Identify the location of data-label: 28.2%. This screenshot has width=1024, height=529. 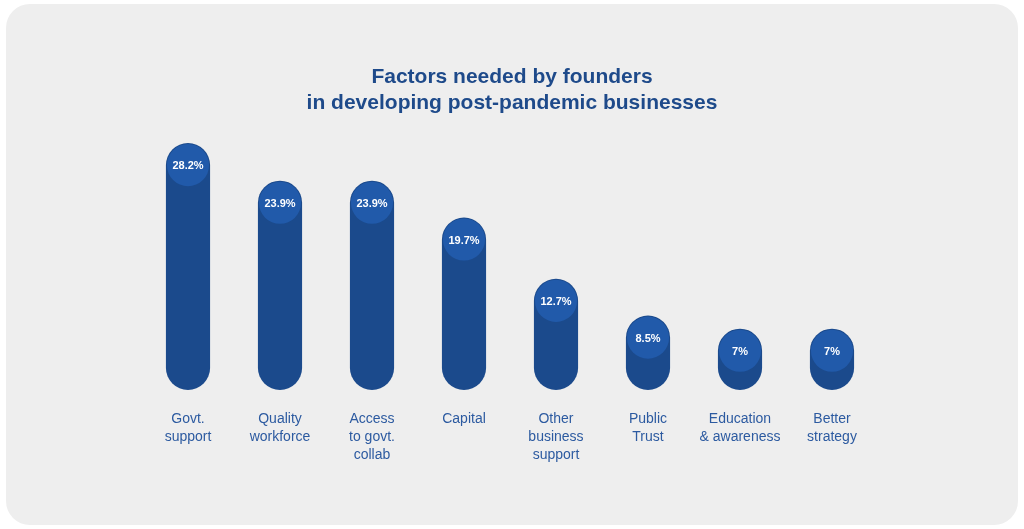
(188, 165).